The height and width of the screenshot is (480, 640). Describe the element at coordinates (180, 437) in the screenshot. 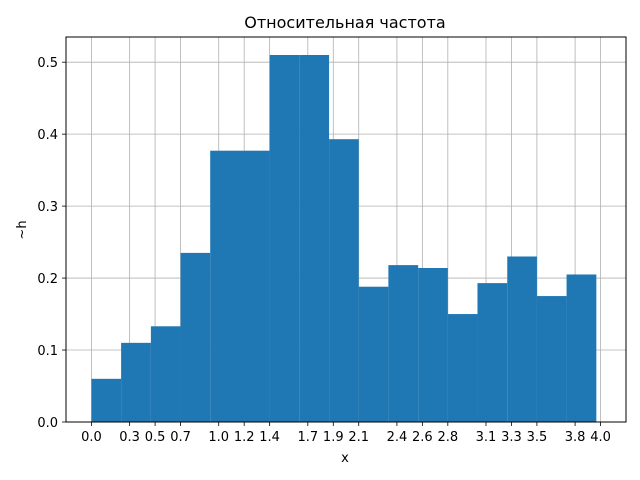

I see `x-tick-label: 0.7` at that location.